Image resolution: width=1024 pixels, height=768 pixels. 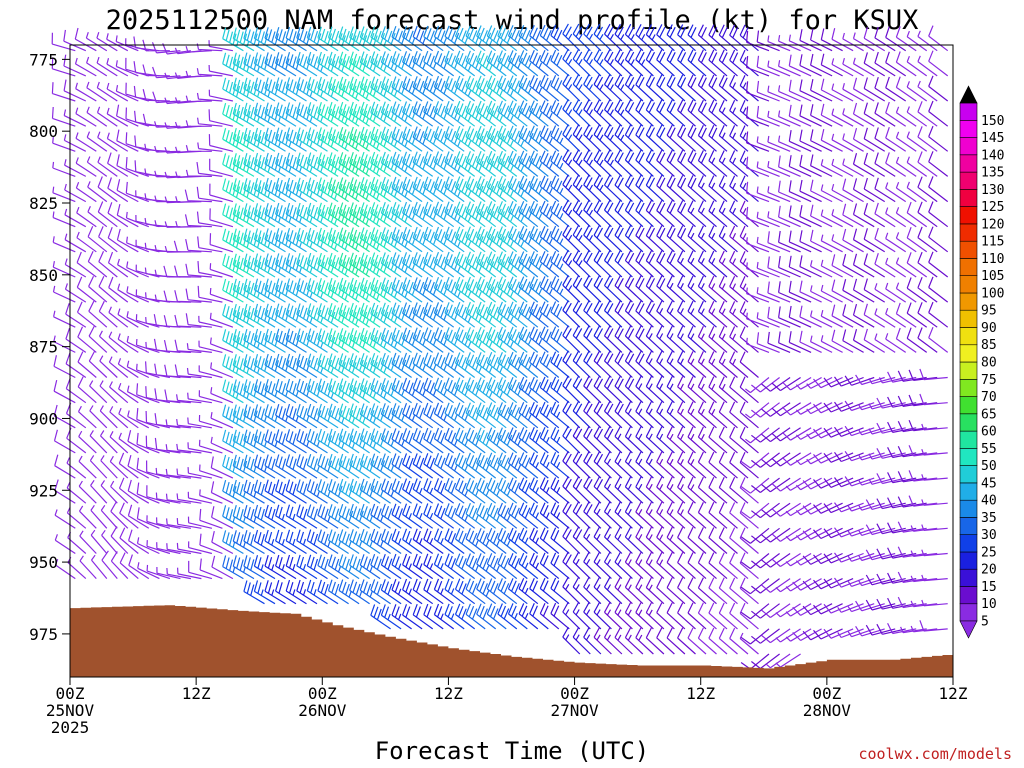 I want to click on y-tick-label: 950, so click(x=43, y=562).